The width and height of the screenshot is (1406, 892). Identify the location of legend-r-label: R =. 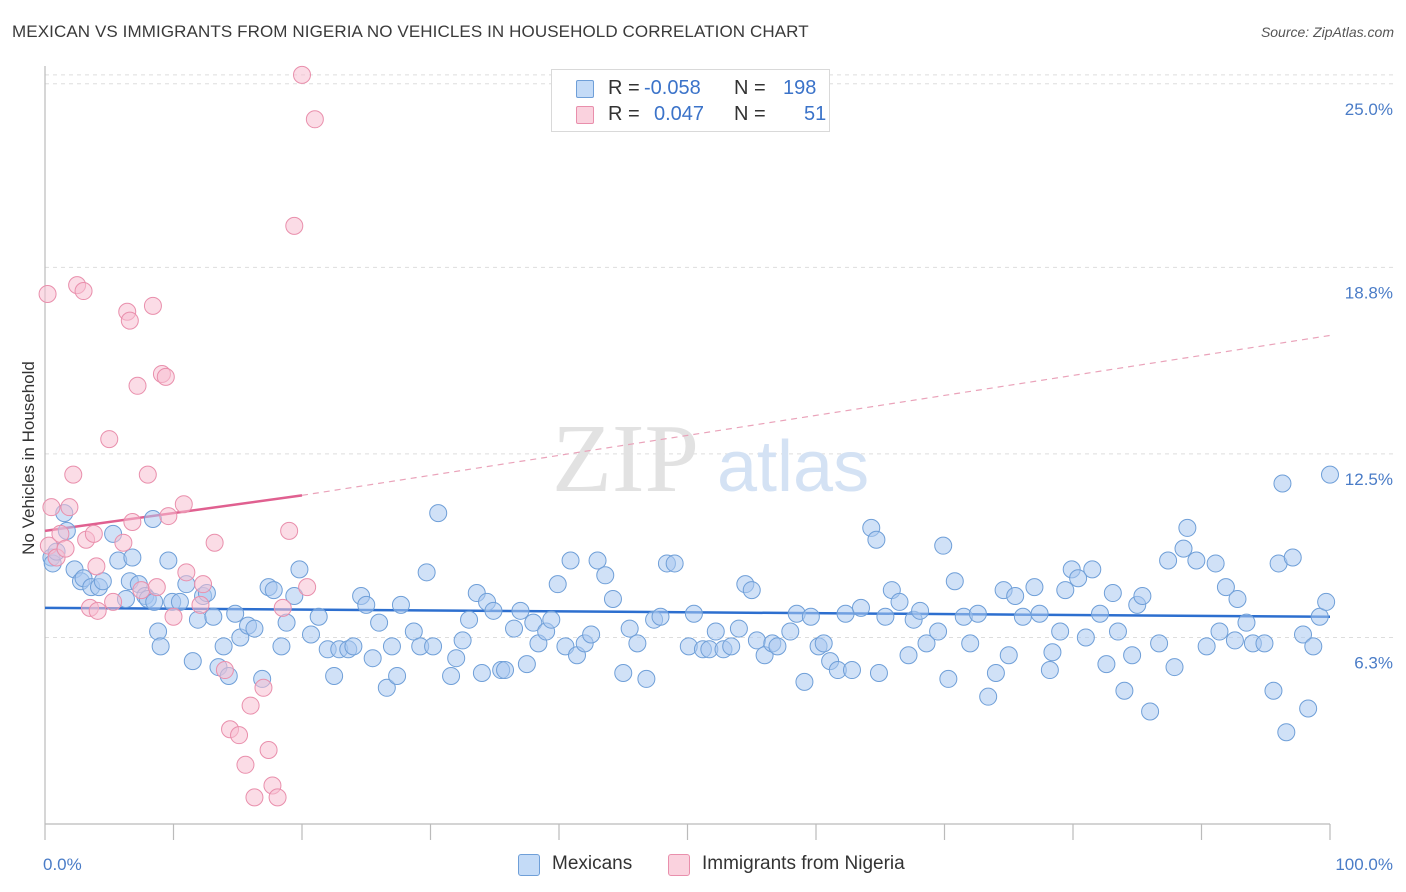
(624, 88).